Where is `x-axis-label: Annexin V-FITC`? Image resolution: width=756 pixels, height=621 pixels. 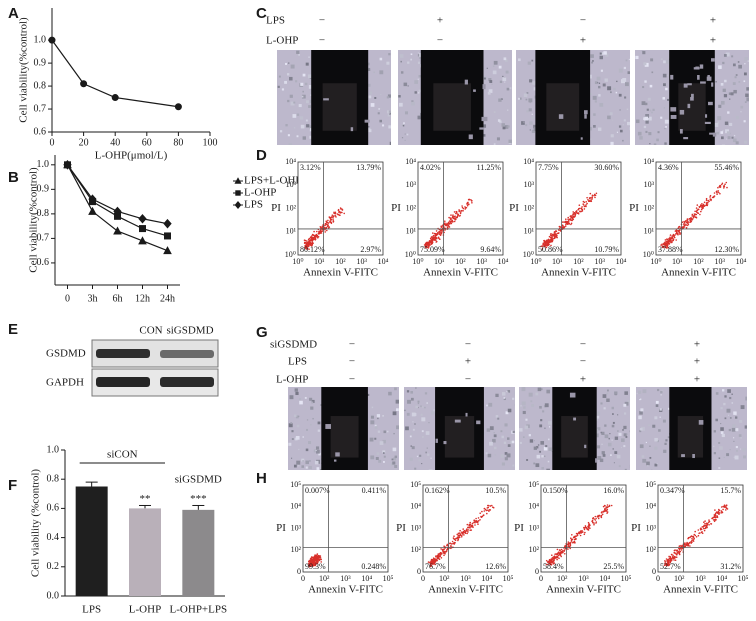 x-axis-label: Annexin V-FITC is located at coordinates (583, 590).